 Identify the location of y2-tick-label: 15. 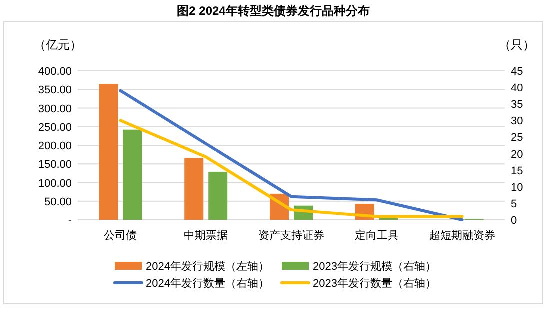
(517, 171).